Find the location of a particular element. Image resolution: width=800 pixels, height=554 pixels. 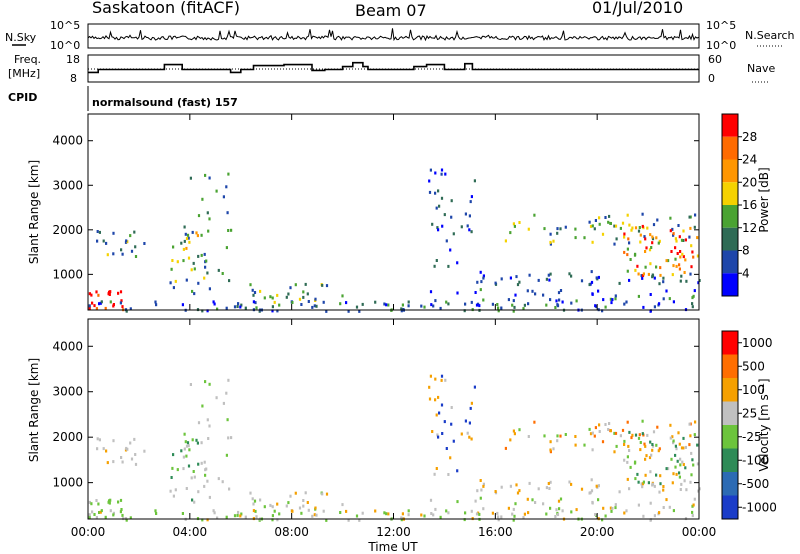

x-tick-label: 04:00 is located at coordinates (190, 532).